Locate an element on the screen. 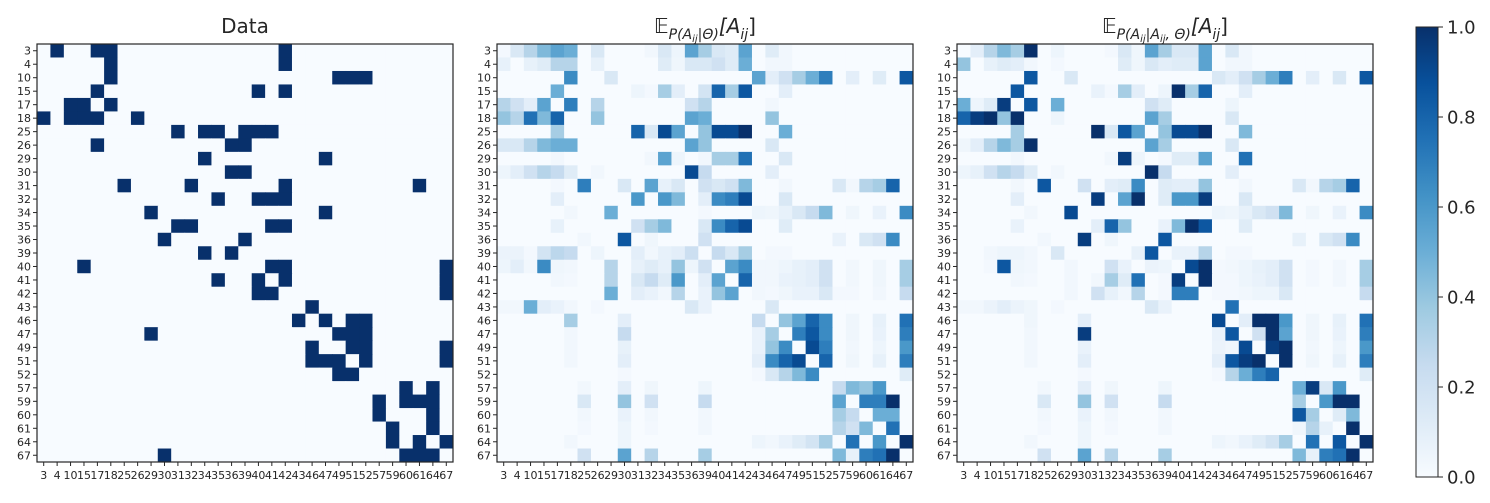 The height and width of the screenshot is (503, 1490). colorbar-tick-label: 0.6 is located at coordinates (1461, 208).